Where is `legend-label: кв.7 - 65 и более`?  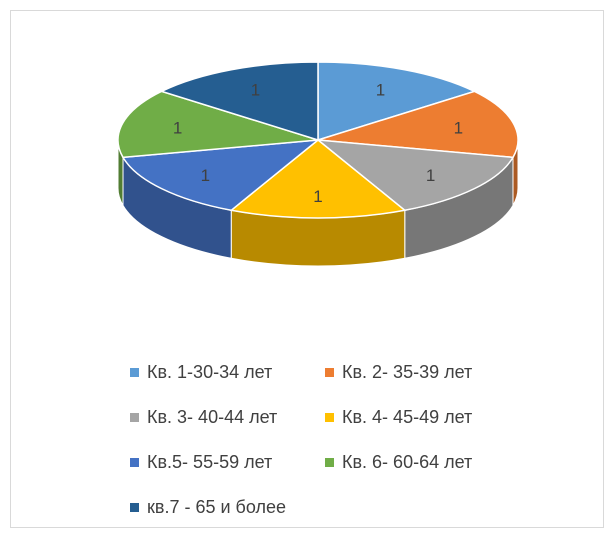
legend-label: кв.7 - 65 и более is located at coordinates (216, 506).